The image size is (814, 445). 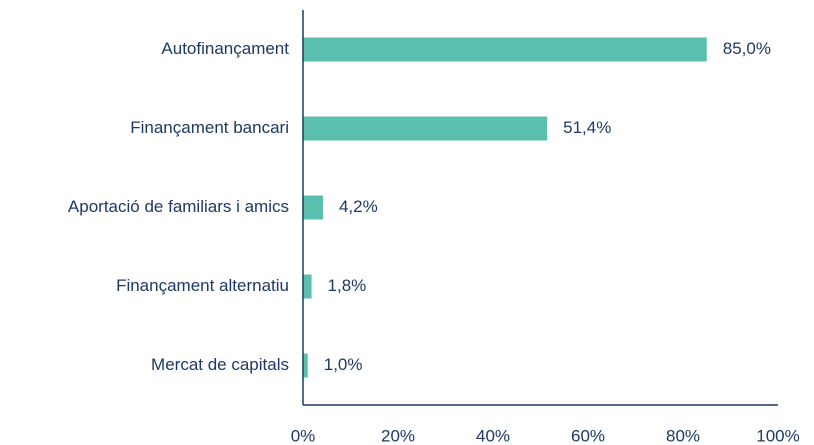 I want to click on y-tick-label: Aportació de familiars i amics, so click(x=178, y=206).